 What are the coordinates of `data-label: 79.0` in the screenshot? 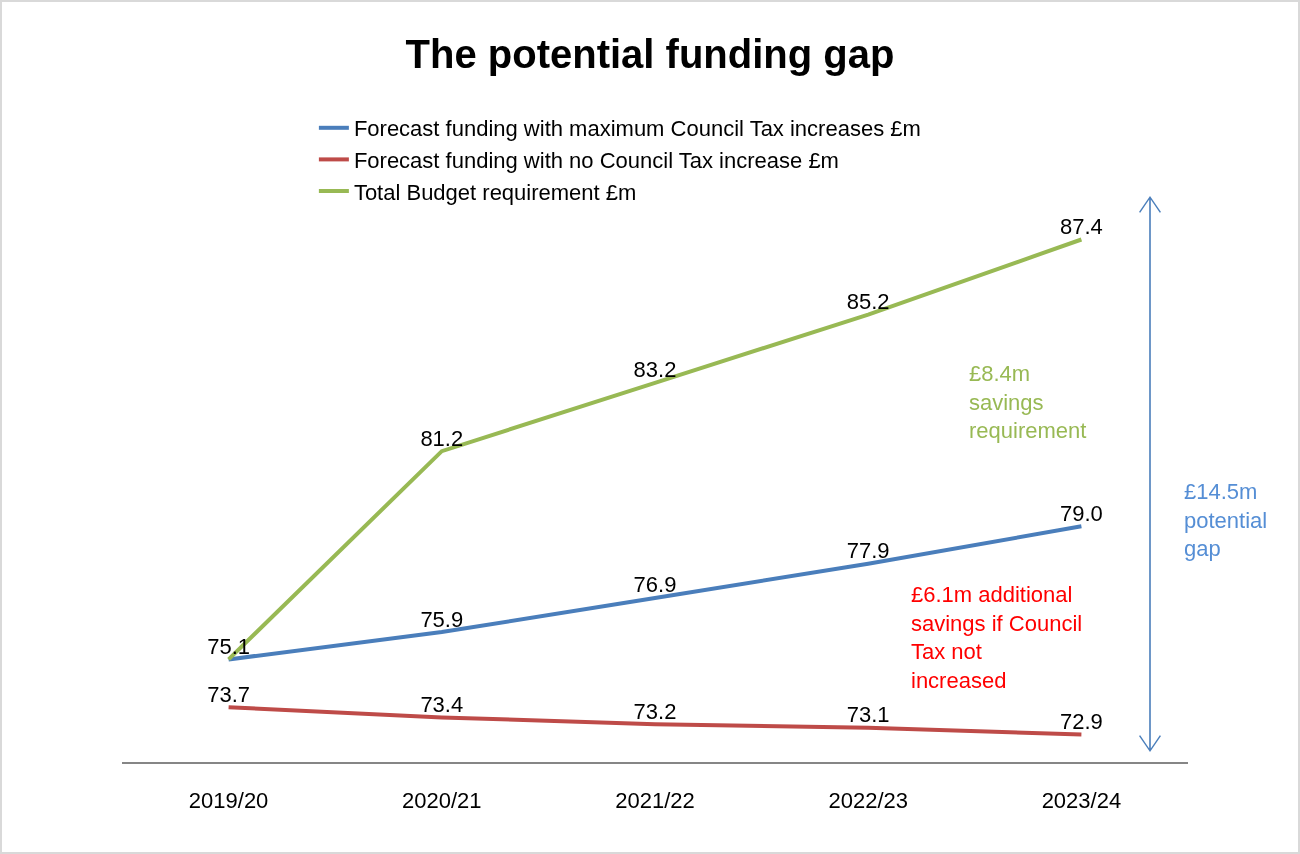 It's located at (1081, 513).